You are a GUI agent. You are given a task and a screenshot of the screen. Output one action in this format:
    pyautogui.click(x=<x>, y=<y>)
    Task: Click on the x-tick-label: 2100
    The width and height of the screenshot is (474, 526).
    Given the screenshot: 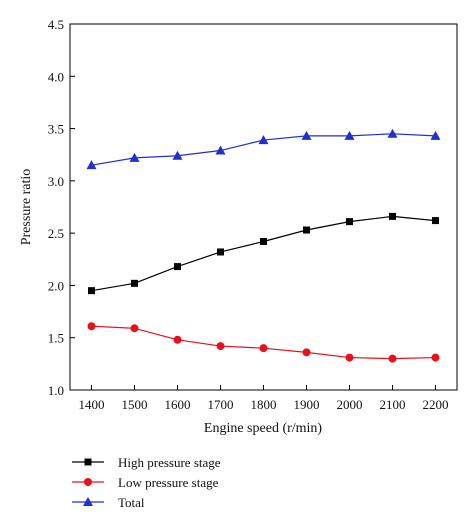 What is the action you would take?
    pyautogui.click(x=393, y=404)
    